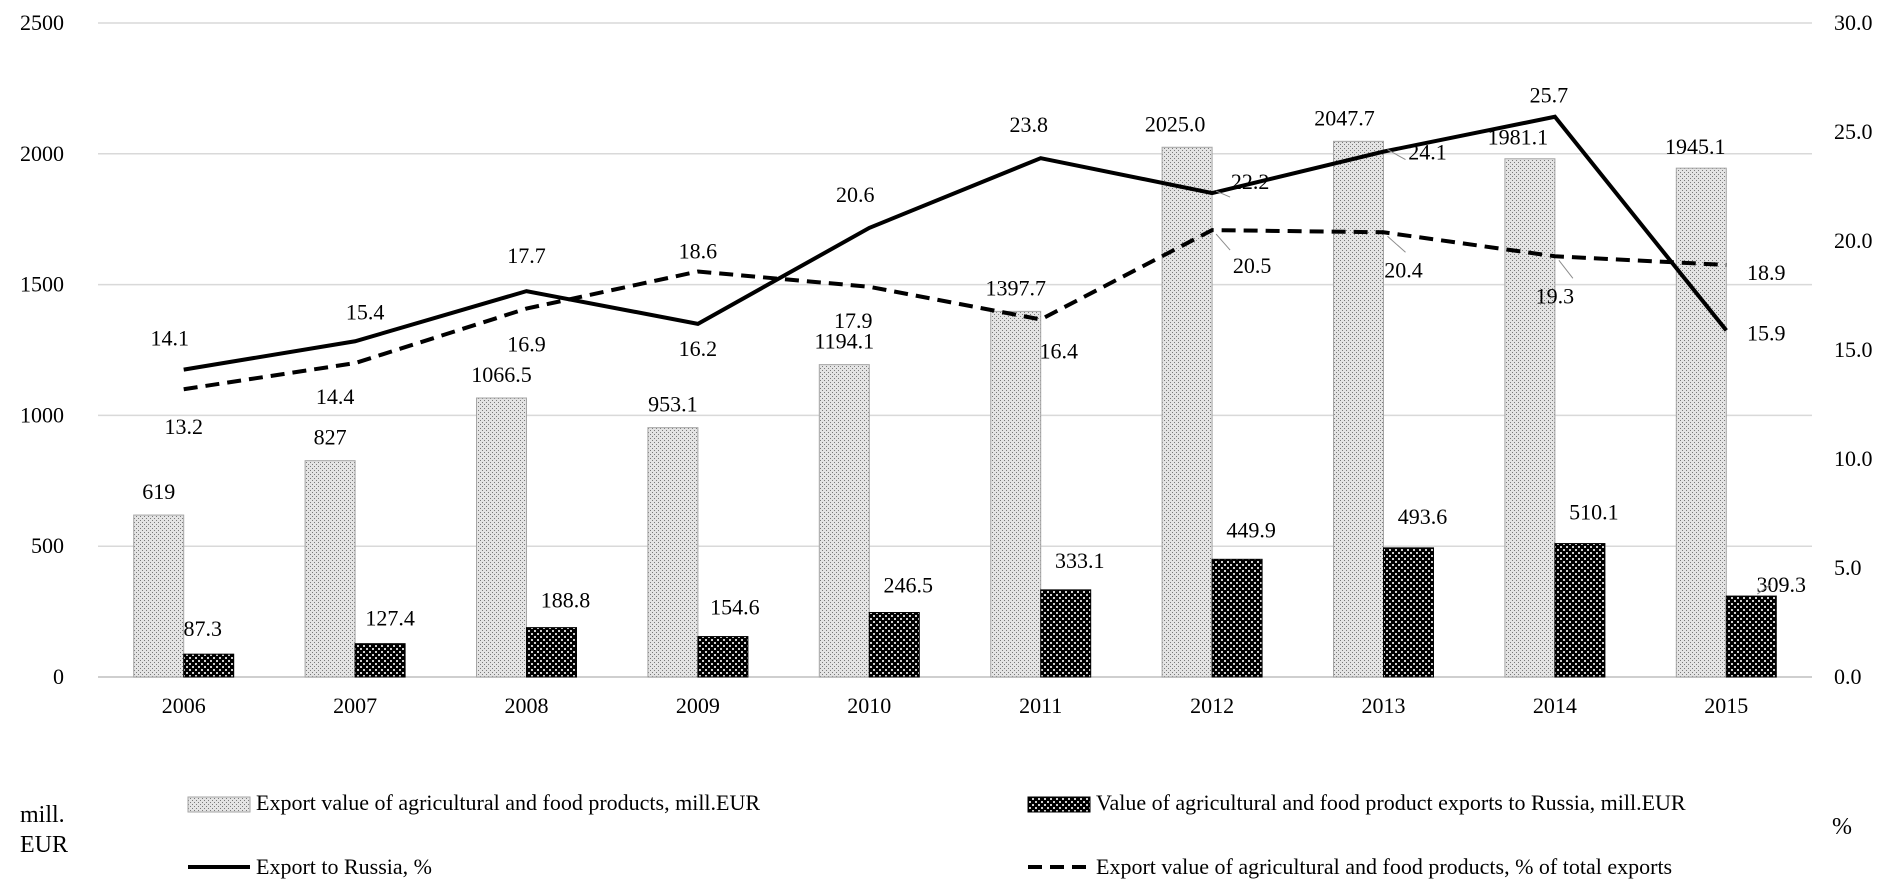 Image resolution: width=1881 pixels, height=888 pixels. What do you see at coordinates (1594, 512) in the screenshot?
I see `data-label-export-russia: 510.1` at bounding box center [1594, 512].